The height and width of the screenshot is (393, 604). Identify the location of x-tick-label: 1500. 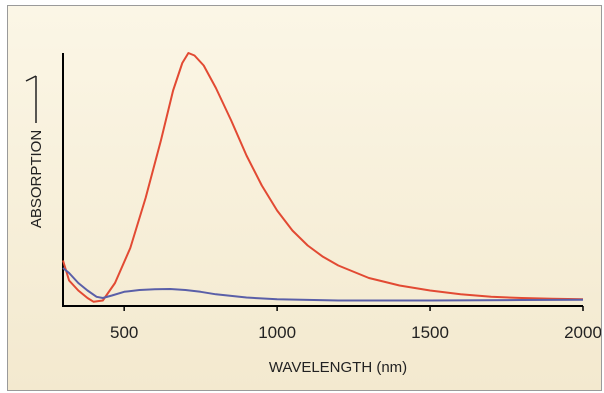
(430, 332).